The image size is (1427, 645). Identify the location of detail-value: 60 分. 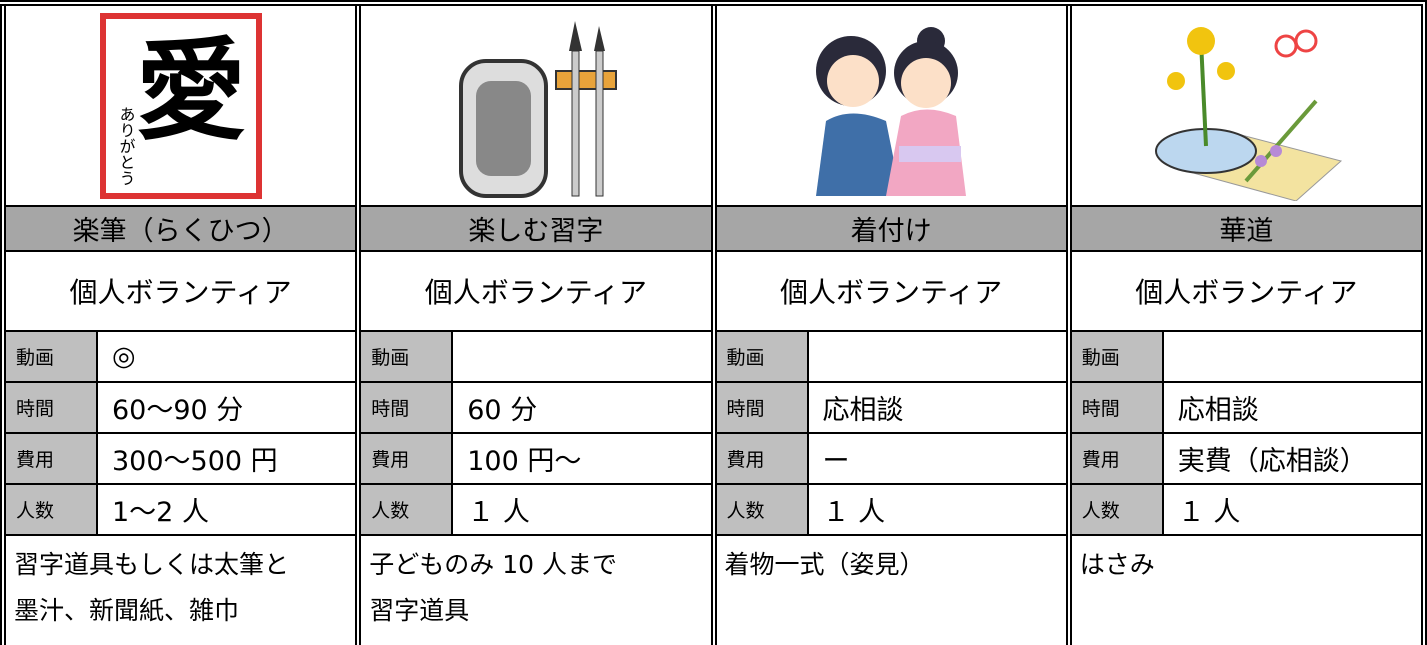
(502, 410).